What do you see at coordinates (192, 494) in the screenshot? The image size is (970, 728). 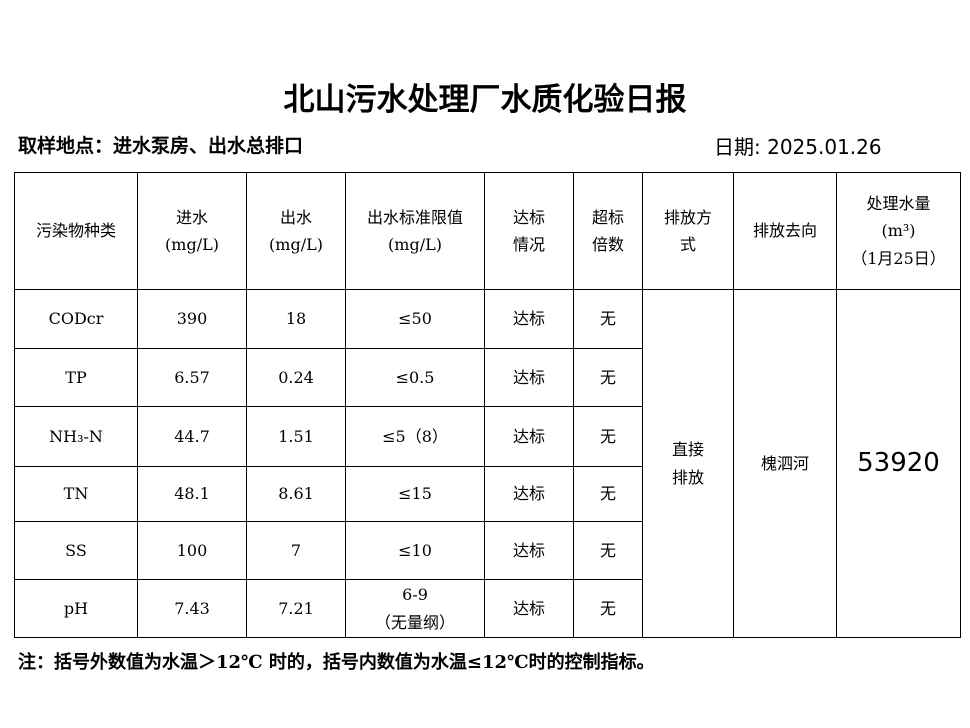 I see `cell: 48.1` at bounding box center [192, 494].